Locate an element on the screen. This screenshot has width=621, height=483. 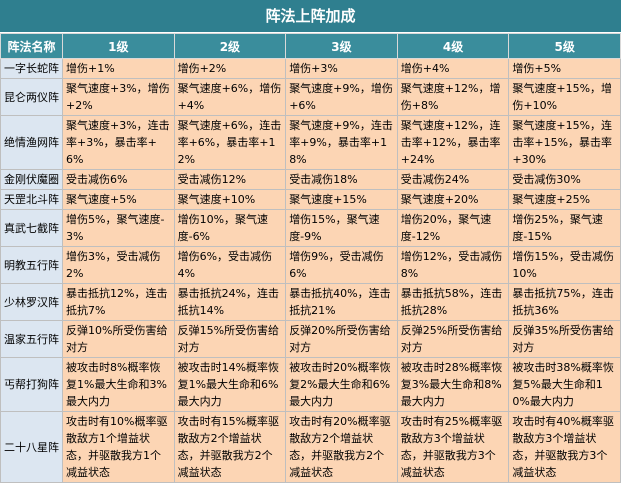
bonus-cell: 反弹25%所受伤害给对方 is located at coordinates (453, 339).